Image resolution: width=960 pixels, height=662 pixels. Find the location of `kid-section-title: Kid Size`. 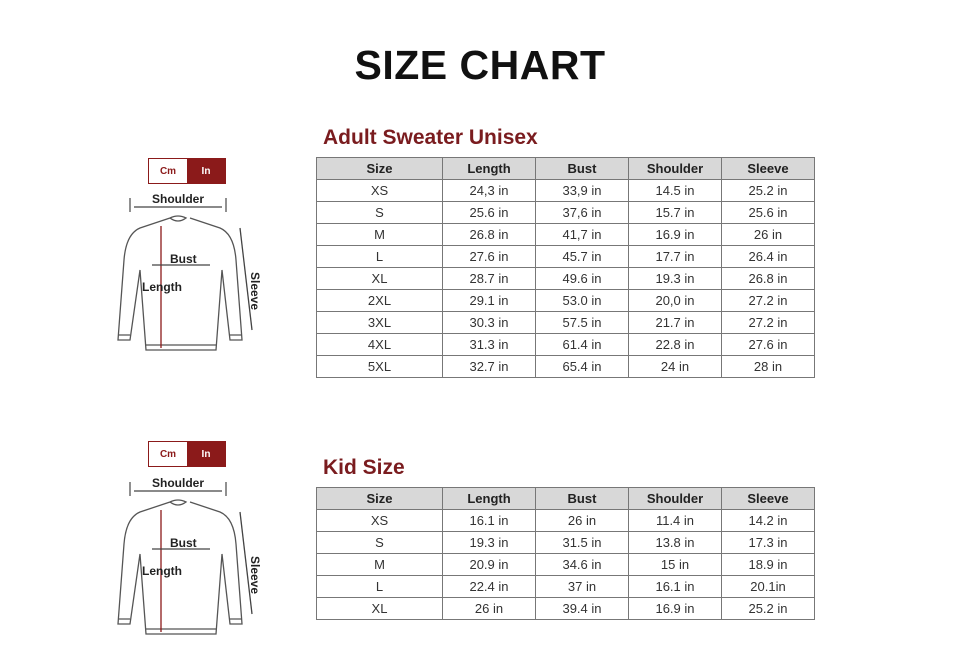

kid-section-title: Kid Size is located at coordinates (364, 467).